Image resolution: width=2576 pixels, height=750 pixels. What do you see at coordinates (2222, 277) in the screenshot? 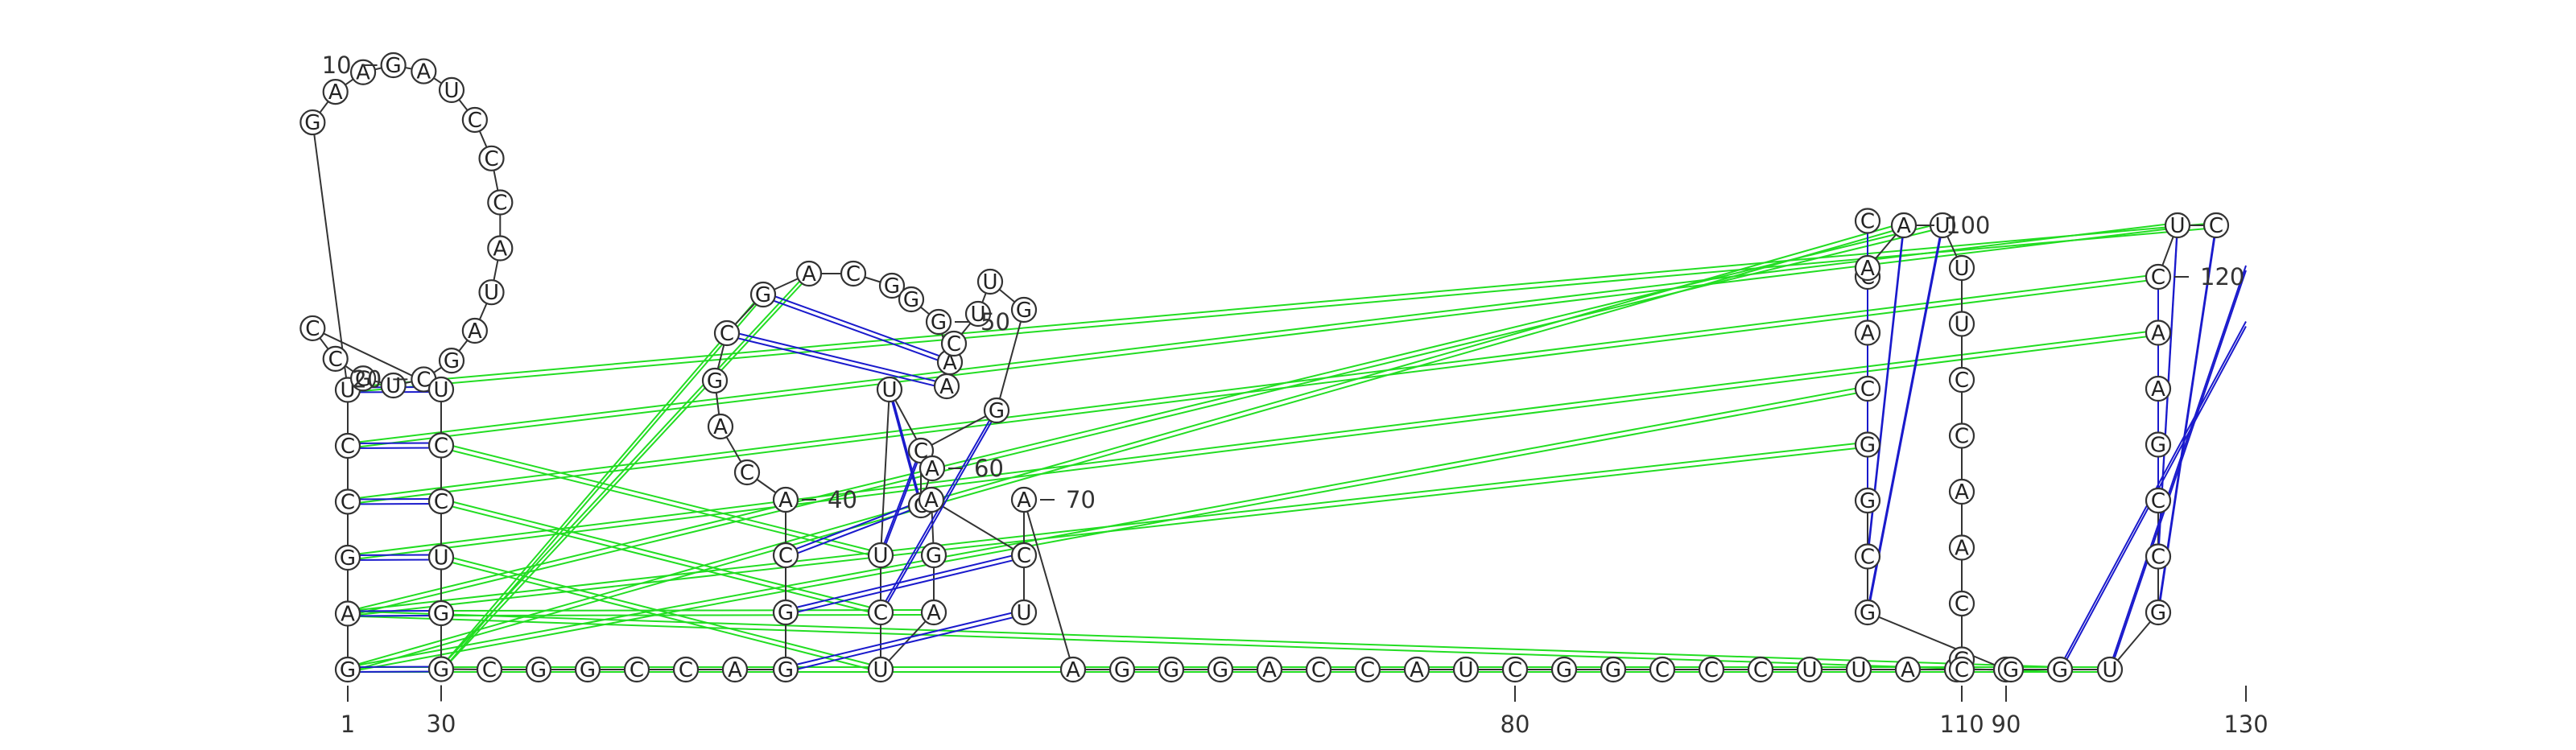
I see `base-number-label: 120` at bounding box center [2222, 277].